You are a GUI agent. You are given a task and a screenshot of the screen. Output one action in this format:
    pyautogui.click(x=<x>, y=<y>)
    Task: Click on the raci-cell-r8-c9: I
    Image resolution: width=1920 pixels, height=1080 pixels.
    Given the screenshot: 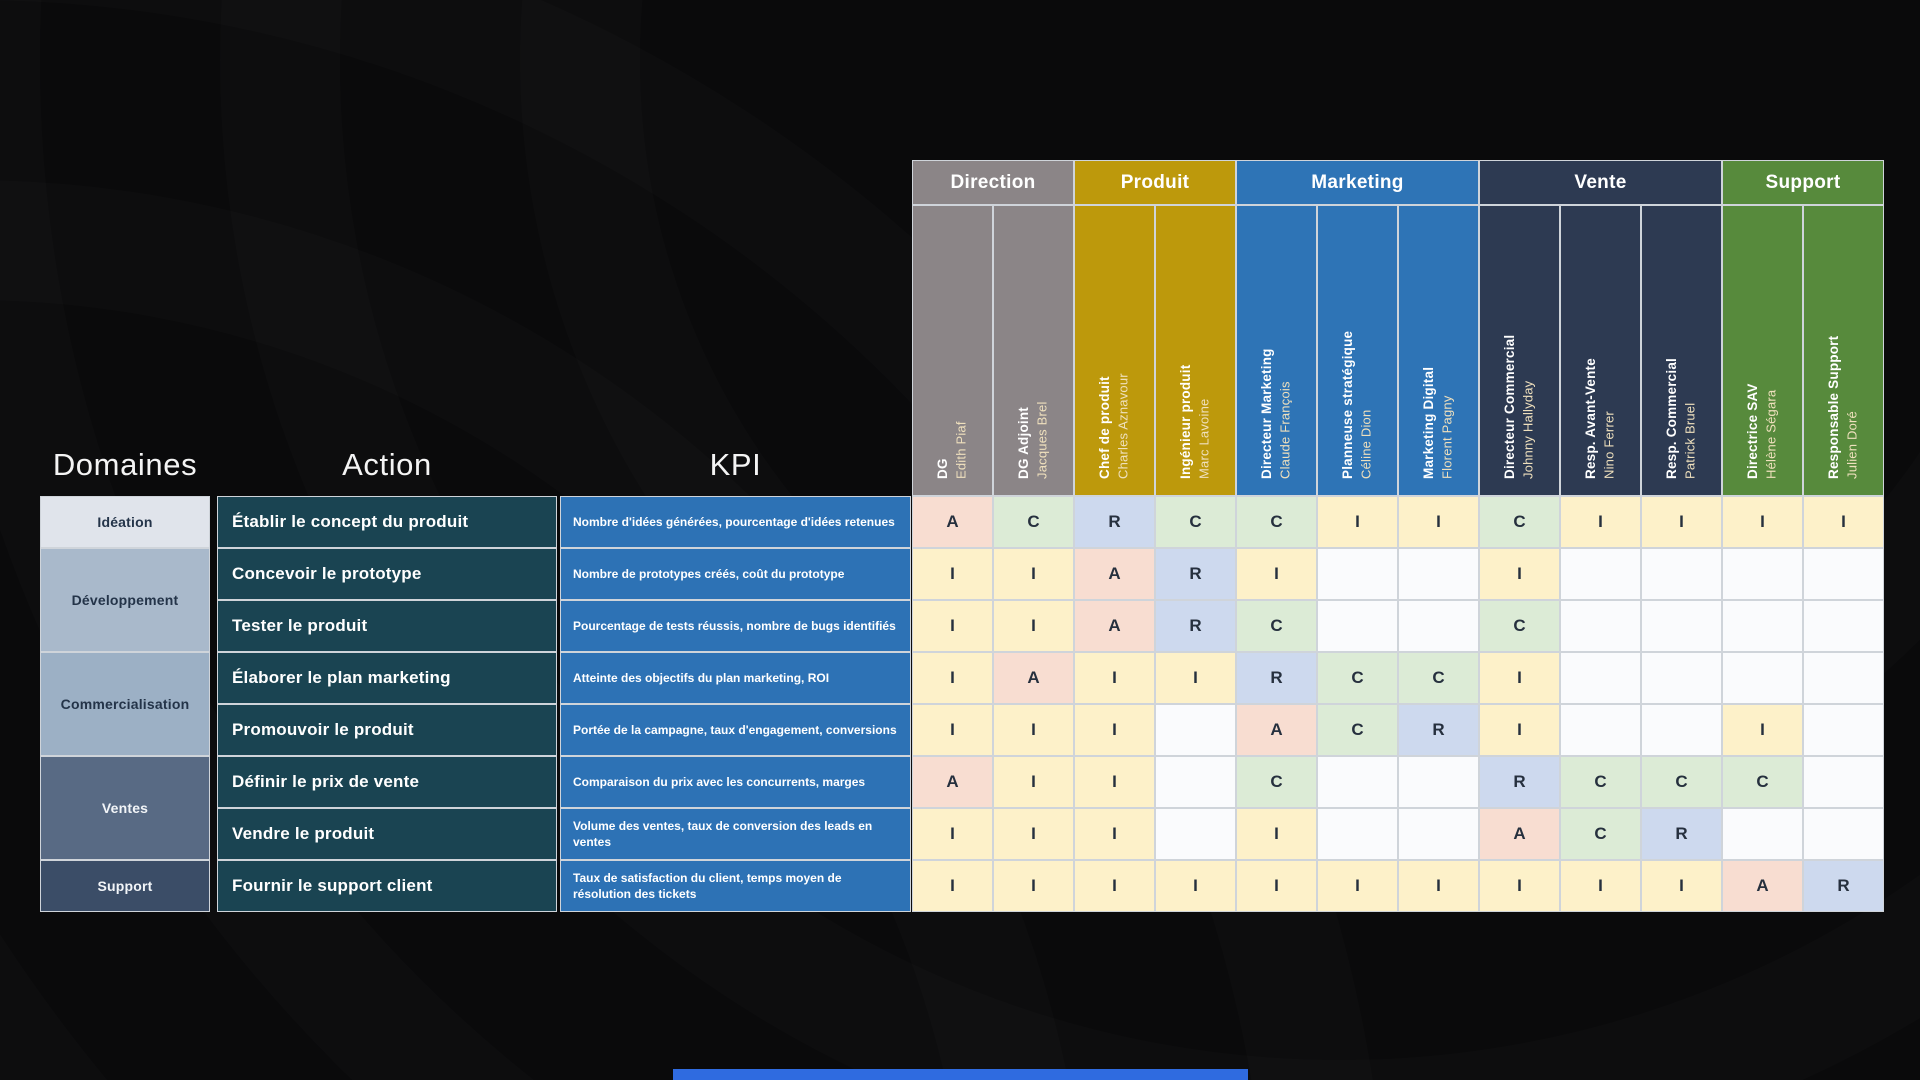 What is the action you would take?
    pyautogui.click(x=1600, y=886)
    